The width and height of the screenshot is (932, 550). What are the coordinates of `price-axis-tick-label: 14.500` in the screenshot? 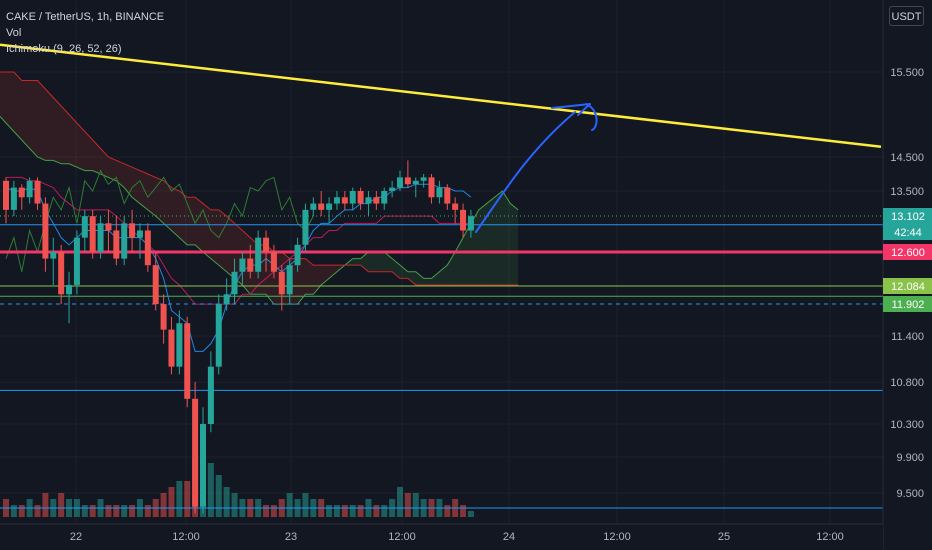 It's located at (907, 158).